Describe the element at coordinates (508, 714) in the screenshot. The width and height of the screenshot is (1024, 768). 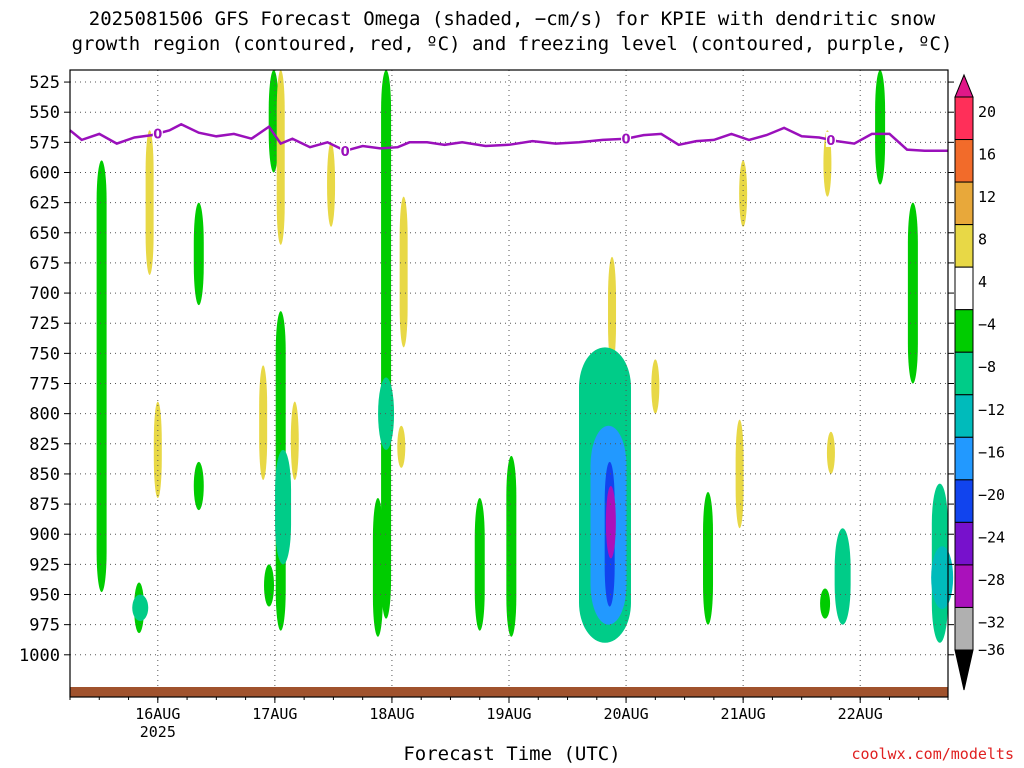
I see `x-tick-label: 19AUG` at that location.